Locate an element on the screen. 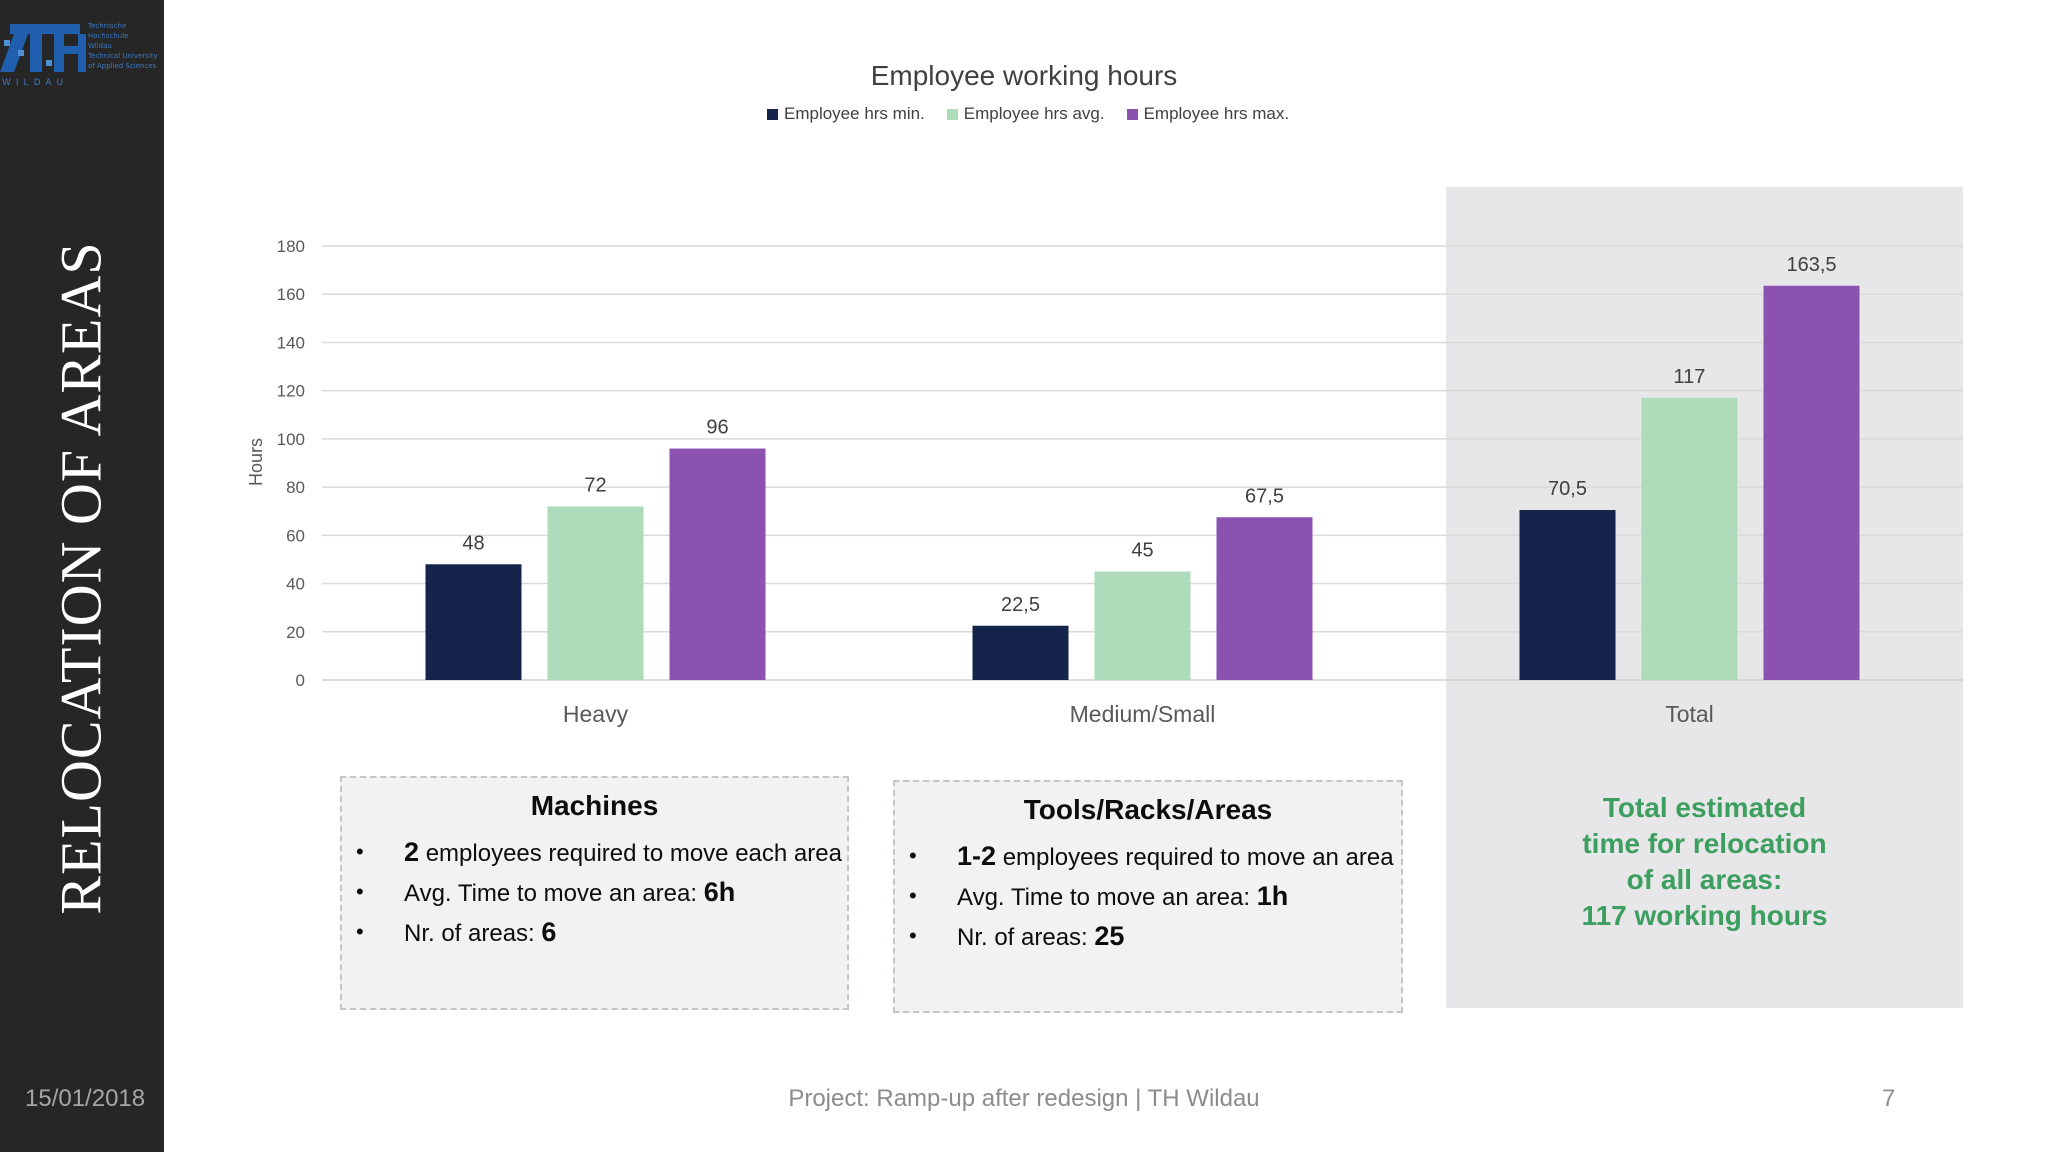 Image resolution: width=2048 pixels, height=1152 pixels. list-item-bold: 1h is located at coordinates (1272, 896).